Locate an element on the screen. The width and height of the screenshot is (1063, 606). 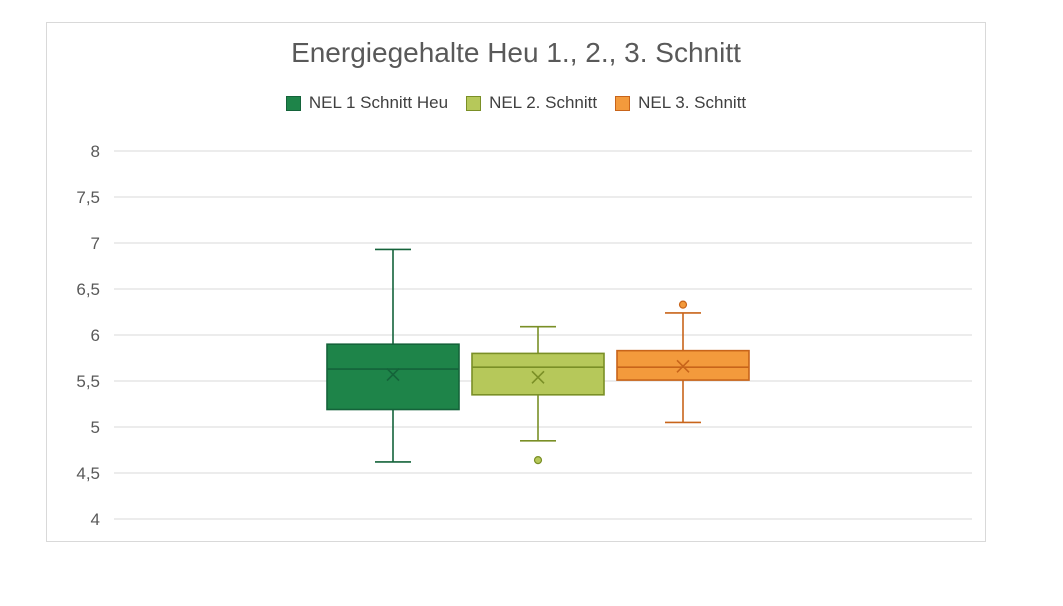
legend-item: NEL 2. Schnitt is located at coordinates (531, 103).